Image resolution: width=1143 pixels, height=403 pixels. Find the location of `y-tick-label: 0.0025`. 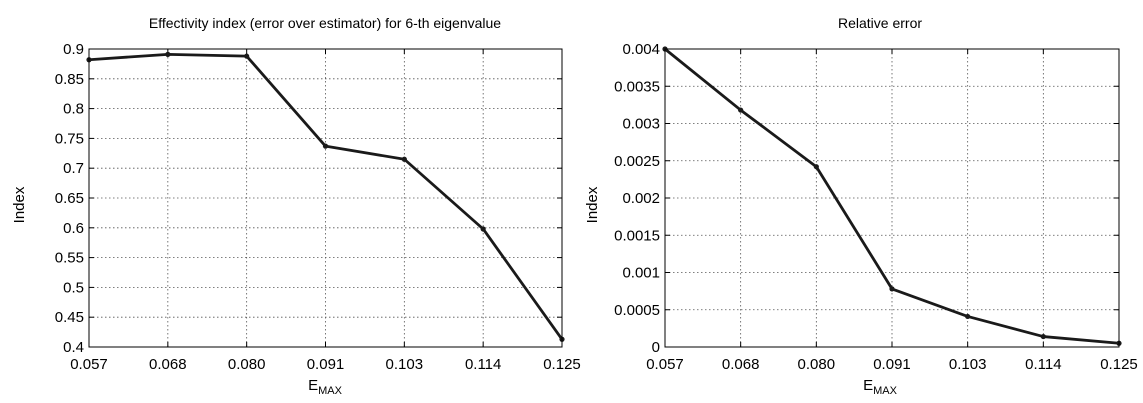

y-tick-label: 0.0025 is located at coordinates (637, 161).